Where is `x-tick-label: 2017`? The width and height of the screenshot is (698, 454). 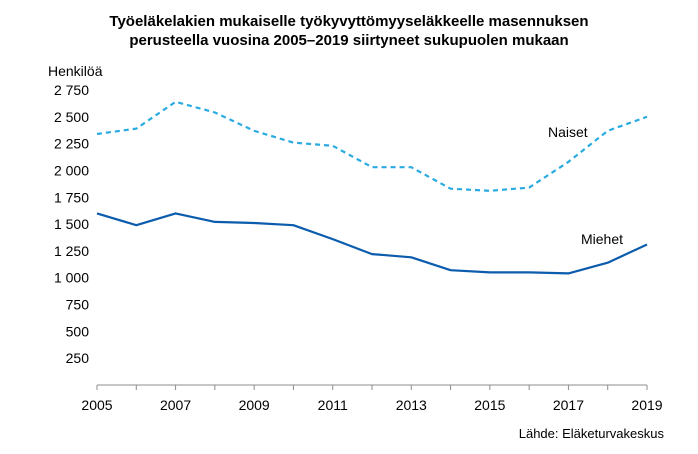
x-tick-label: 2017 is located at coordinates (568, 405).